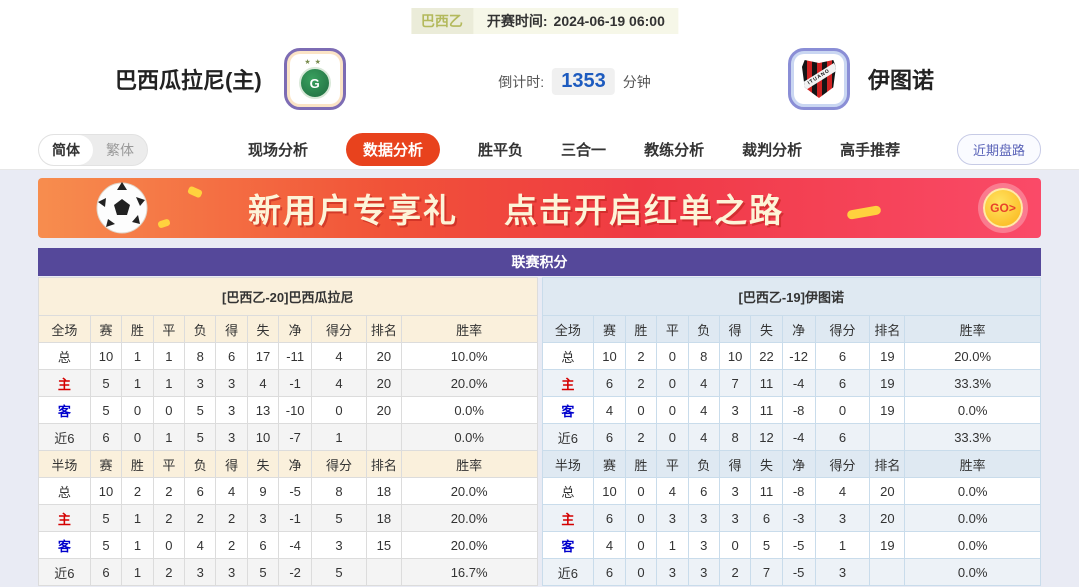 Image resolution: width=1079 pixels, height=587 pixels. Describe the element at coordinates (860, 79) in the screenshot. I see `away-team: ITUANO 伊图诺` at that location.